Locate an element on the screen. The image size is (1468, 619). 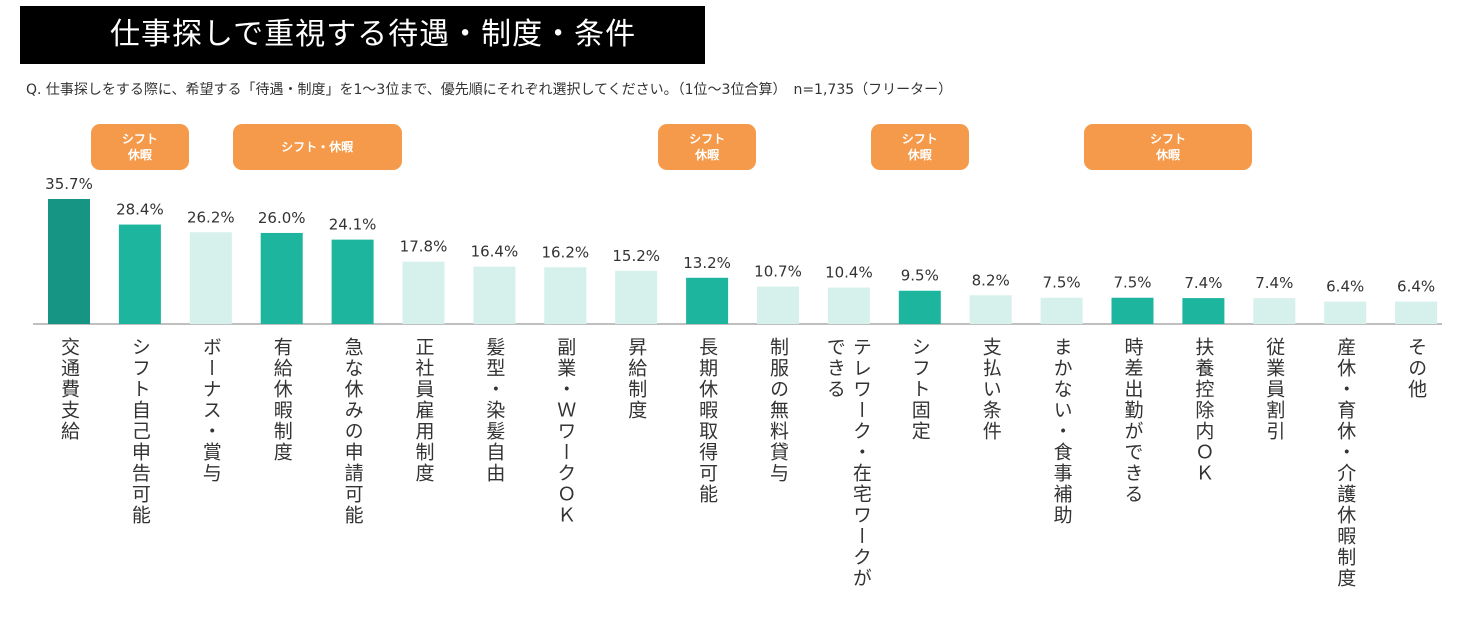
data-label: 24.1% is located at coordinates (353, 225).